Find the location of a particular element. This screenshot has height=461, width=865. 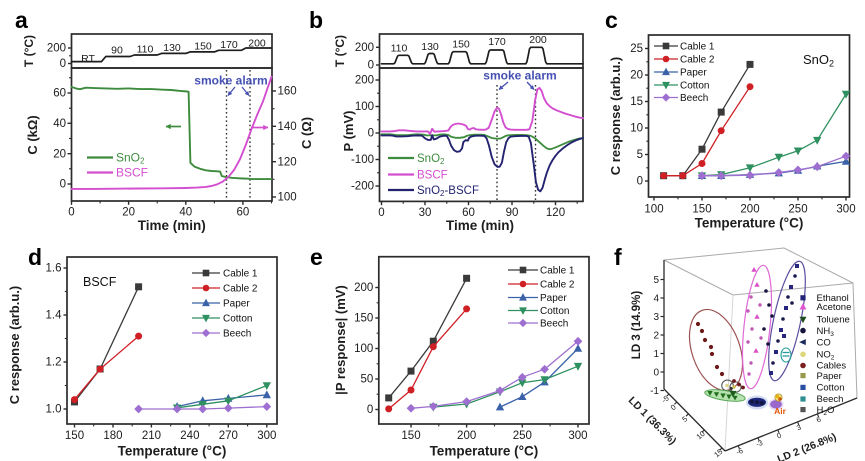

svg-text: Cables is located at coordinates (832, 366).